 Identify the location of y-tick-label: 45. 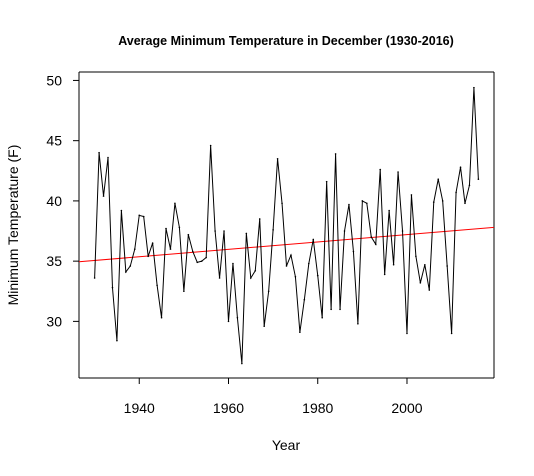
(54, 141).